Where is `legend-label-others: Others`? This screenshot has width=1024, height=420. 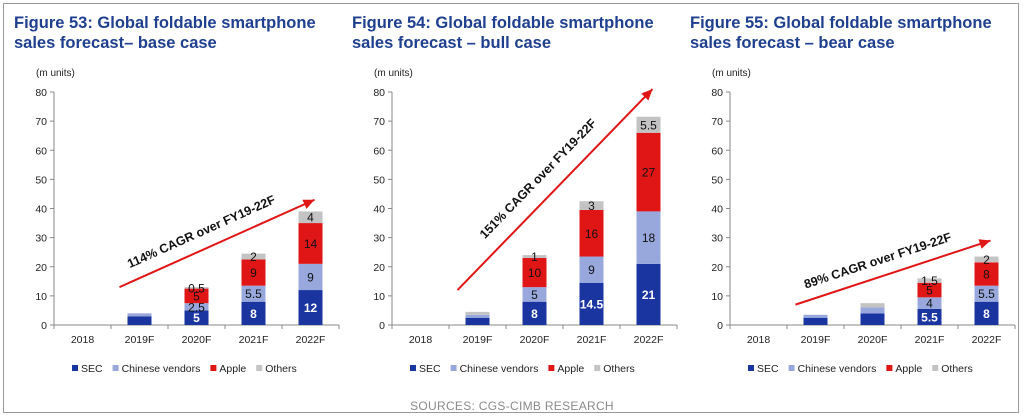
legend-label-others: Others is located at coordinates (619, 369).